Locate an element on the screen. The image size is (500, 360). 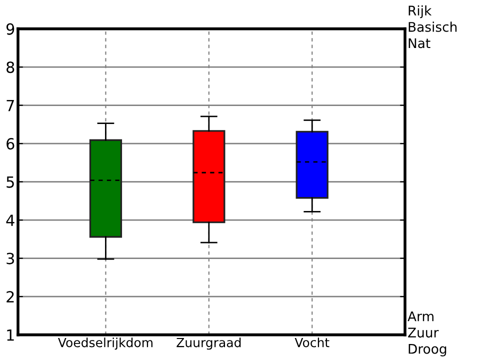
y-tick-label: 8 is located at coordinates (10, 68).